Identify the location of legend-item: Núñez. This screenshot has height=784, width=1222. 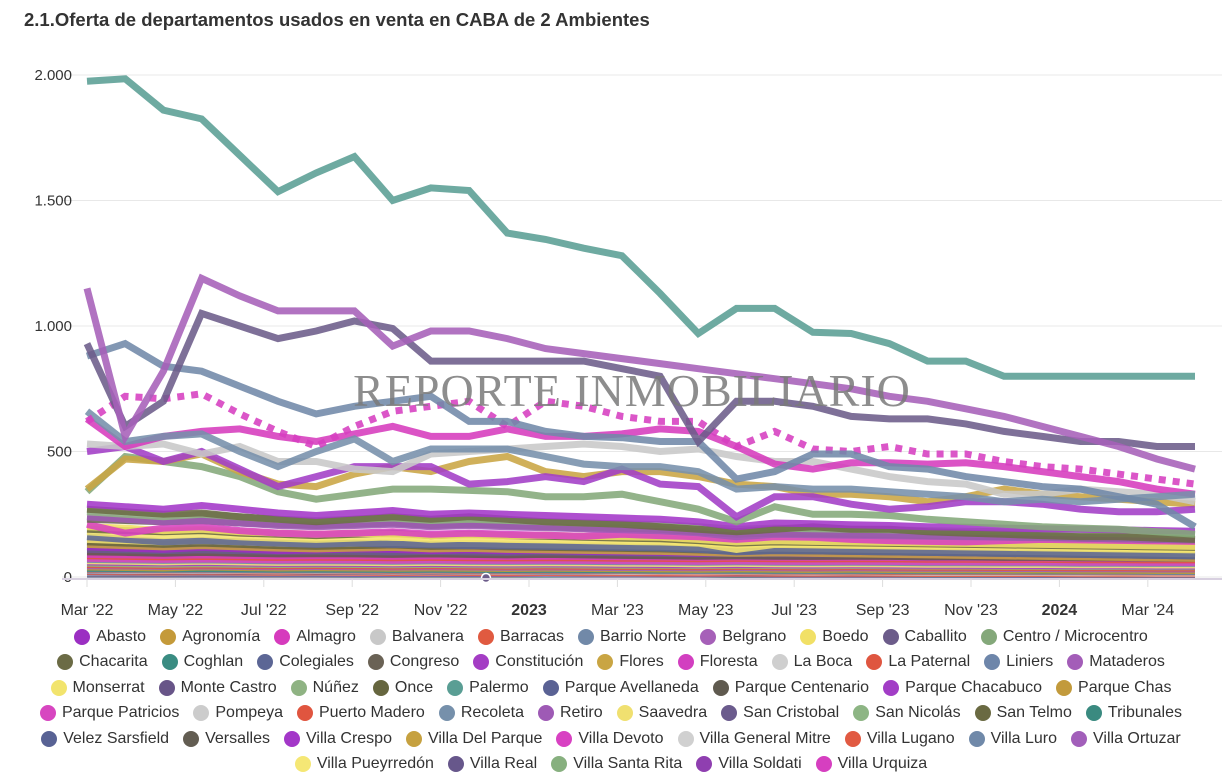
(324, 688).